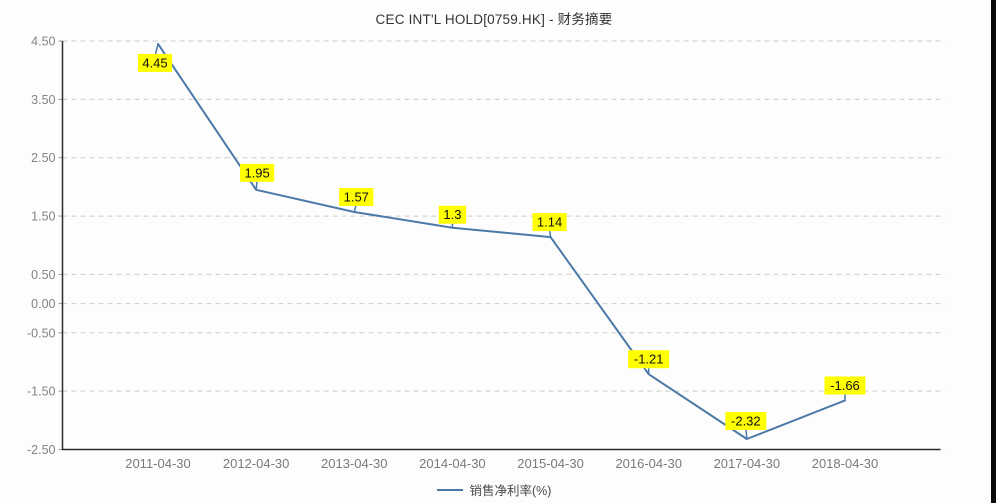 The image size is (996, 503). What do you see at coordinates (43, 217) in the screenshot?
I see `y-axis-tick-label: 1.50` at bounding box center [43, 217].